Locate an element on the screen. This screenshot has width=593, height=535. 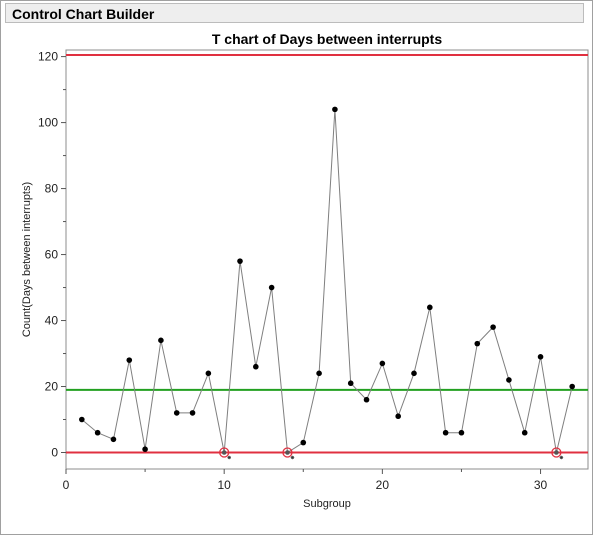
y-tick-label: 120 is located at coordinates (48, 57).